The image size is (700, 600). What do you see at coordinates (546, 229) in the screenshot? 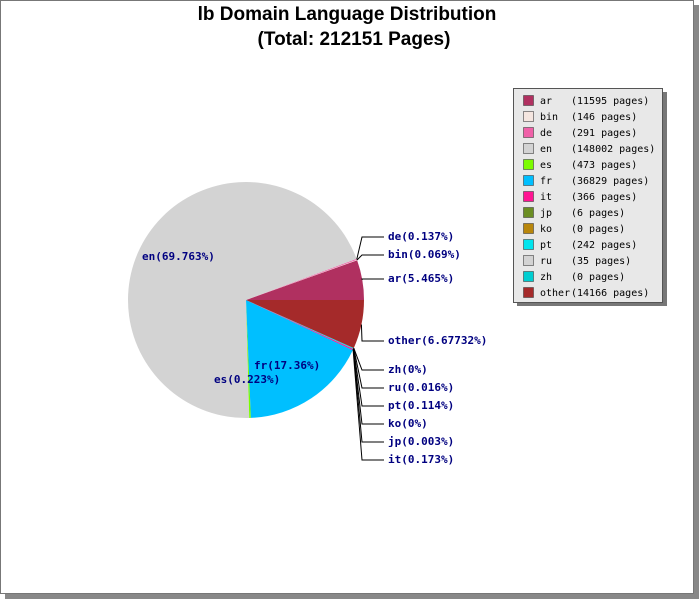
I see `legend-label: ko` at bounding box center [546, 229].